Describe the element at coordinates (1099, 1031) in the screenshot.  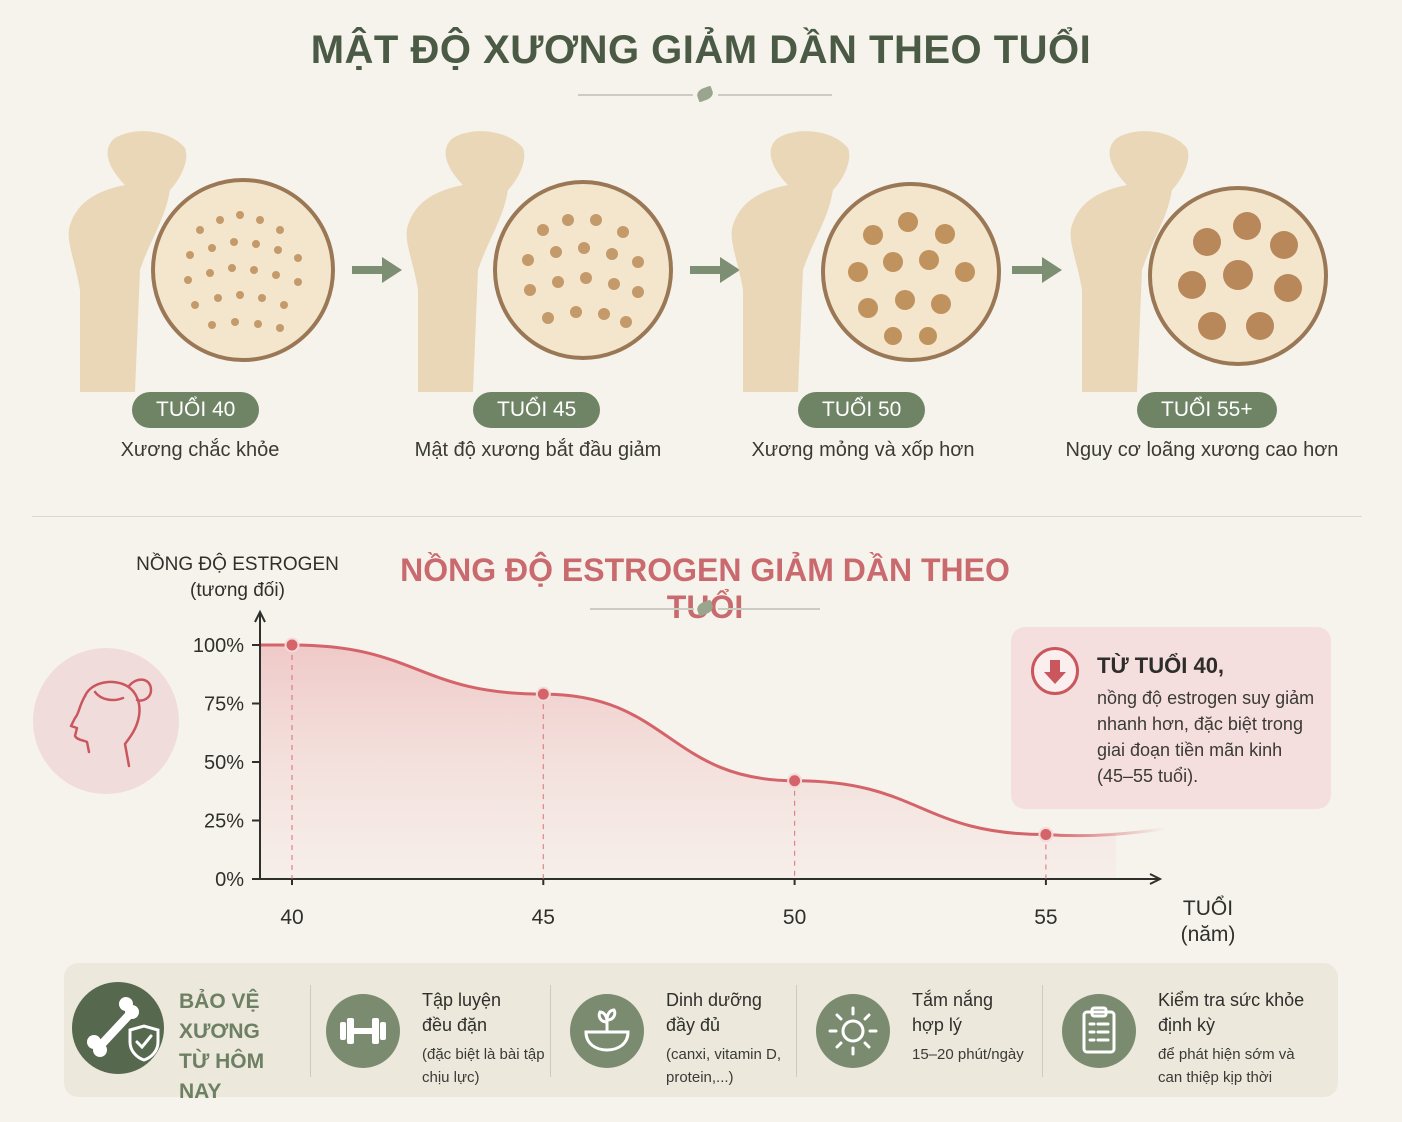
I see `clipboard-icon` at that location.